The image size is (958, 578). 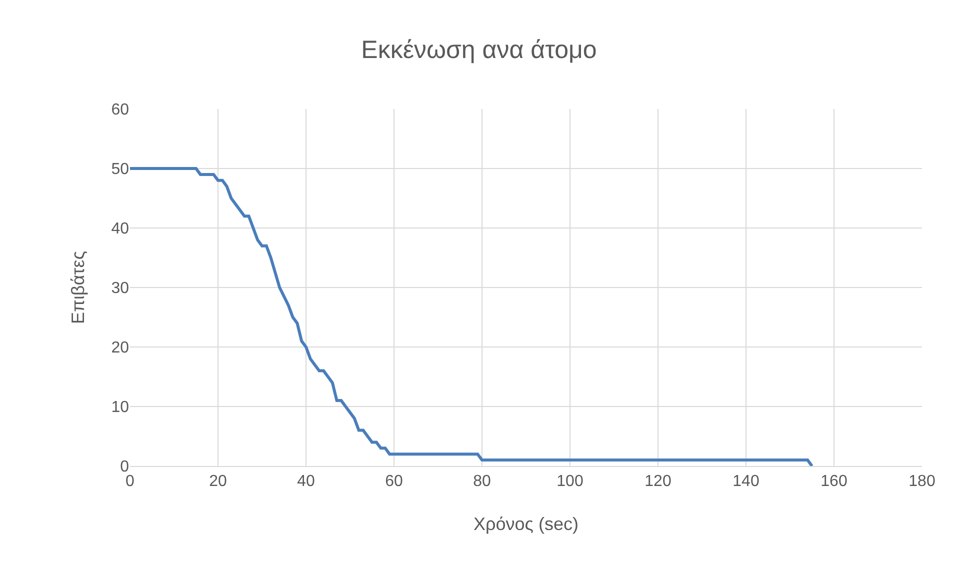 What do you see at coordinates (526, 524) in the screenshot?
I see `x-axis-title: Χρόνος (sec)` at bounding box center [526, 524].